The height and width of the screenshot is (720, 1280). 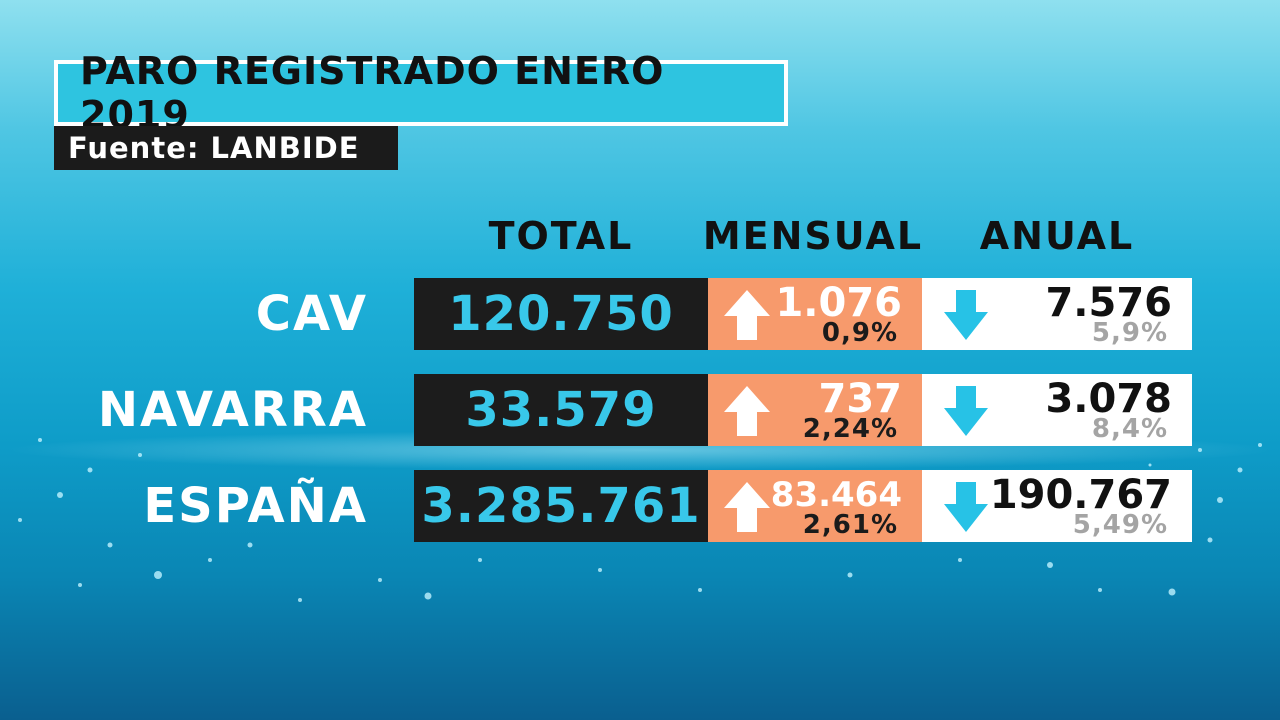 I want to click on page-title: PARO REGISTRADO ENERO 2019, so click(x=421, y=93).